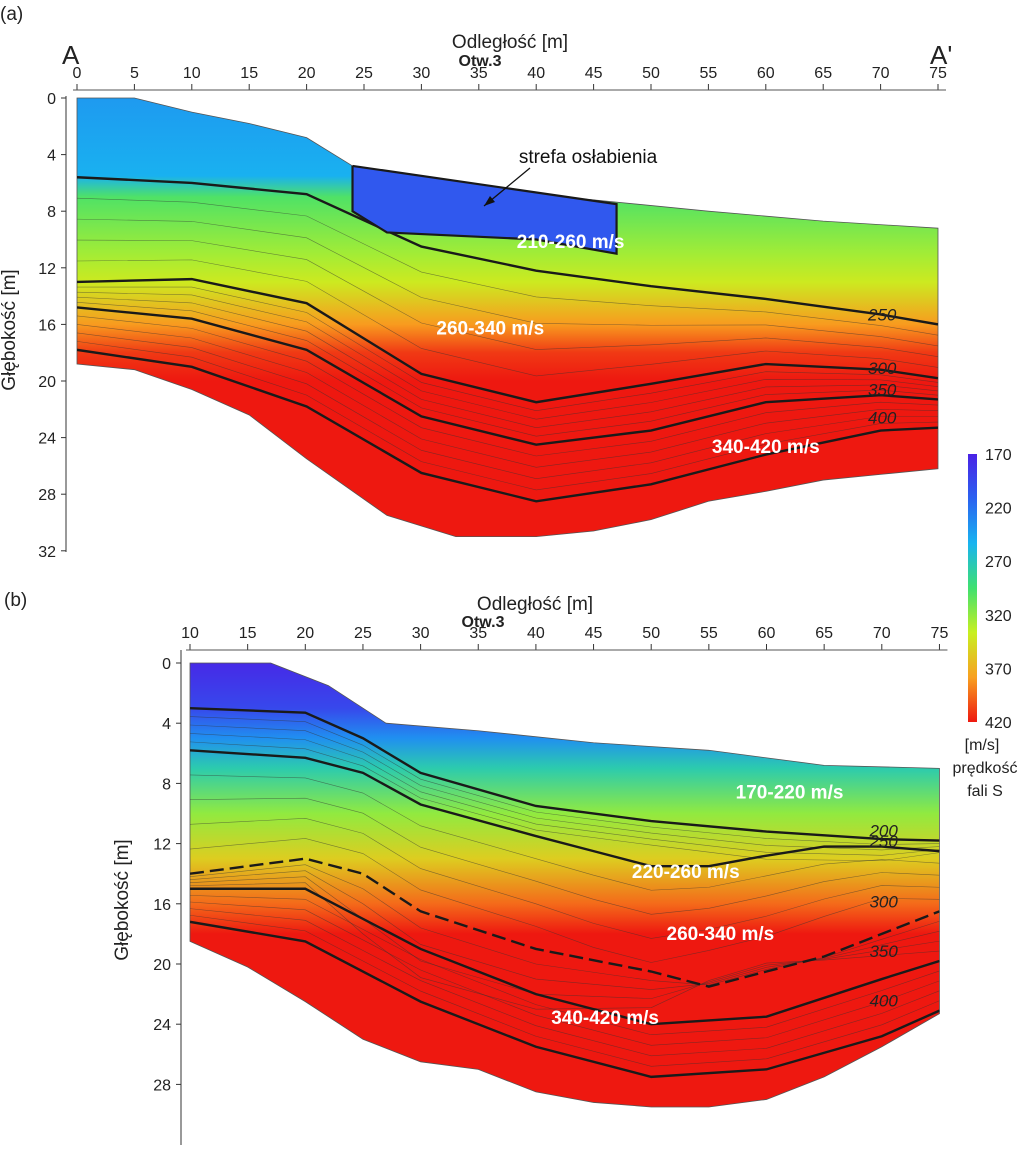 This screenshot has height=1164, width=1024. I want to click on x-tick-label: 25, so click(364, 73).